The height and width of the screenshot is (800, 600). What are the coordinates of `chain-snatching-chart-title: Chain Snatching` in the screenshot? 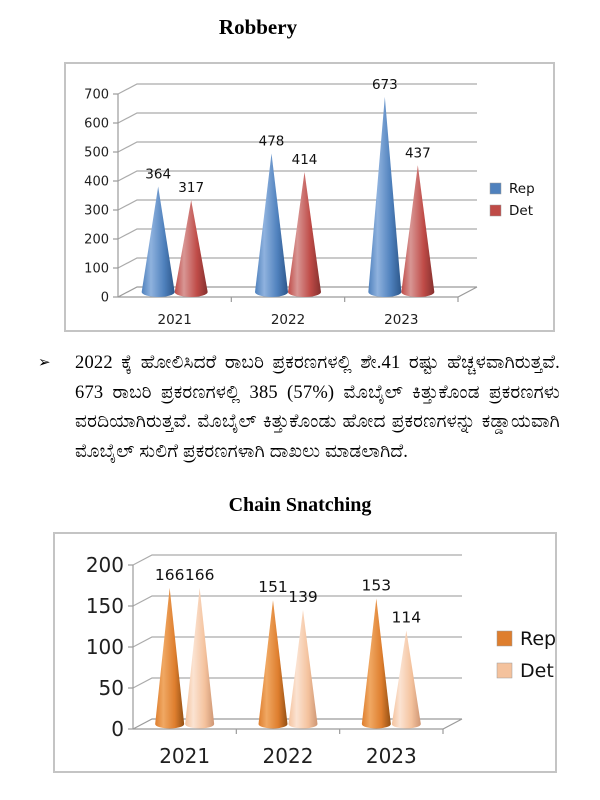 It's located at (300, 505).